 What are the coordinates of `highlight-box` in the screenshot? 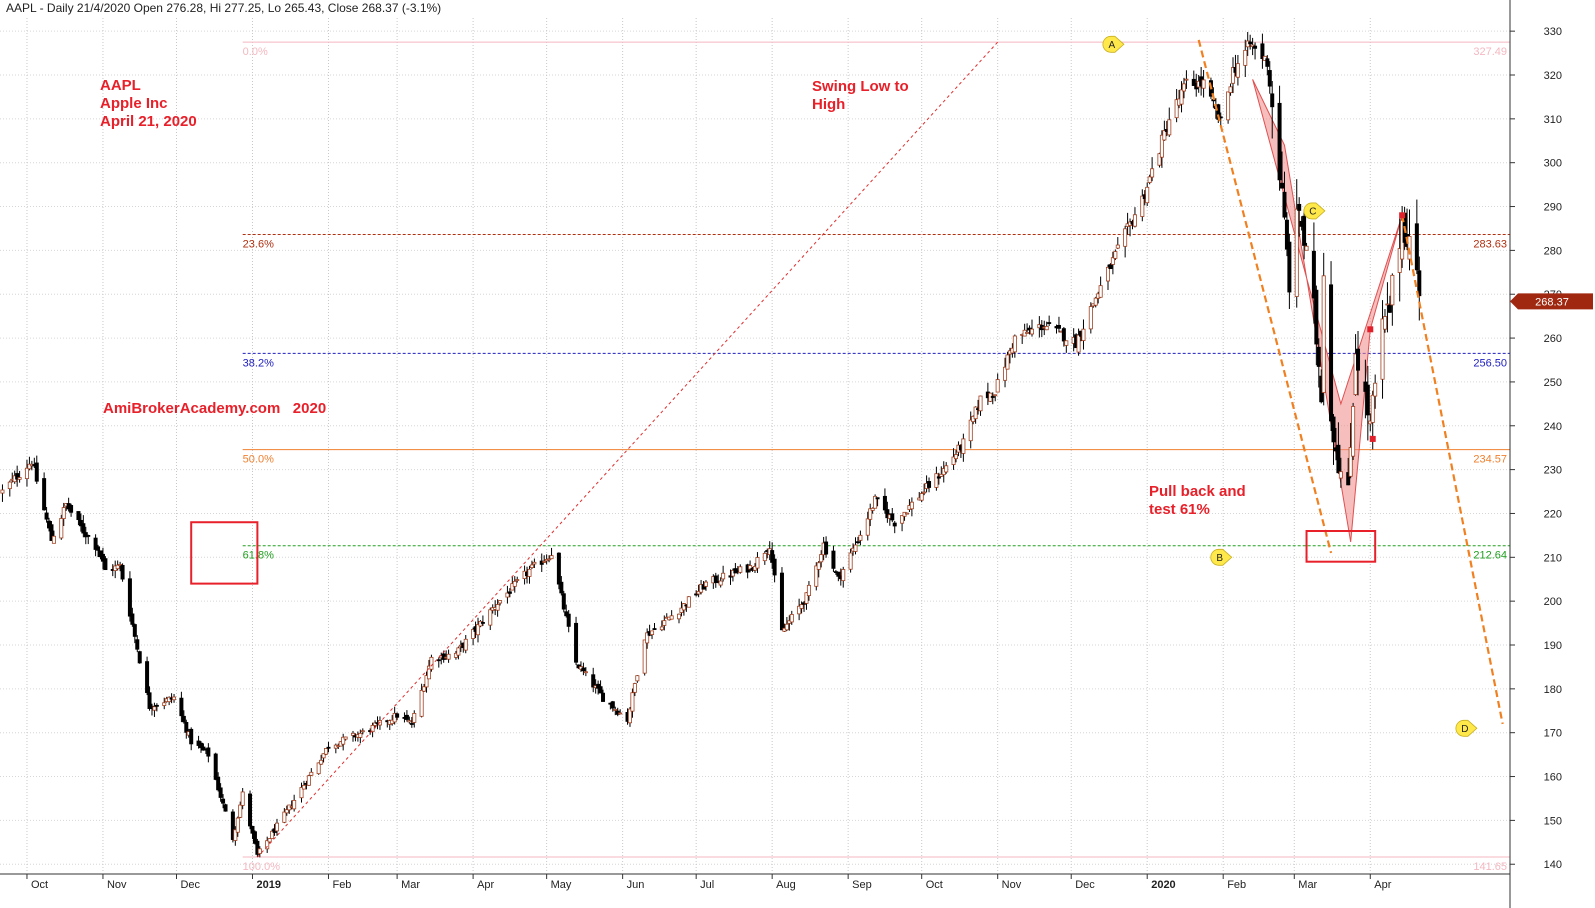 It's located at (224, 553).